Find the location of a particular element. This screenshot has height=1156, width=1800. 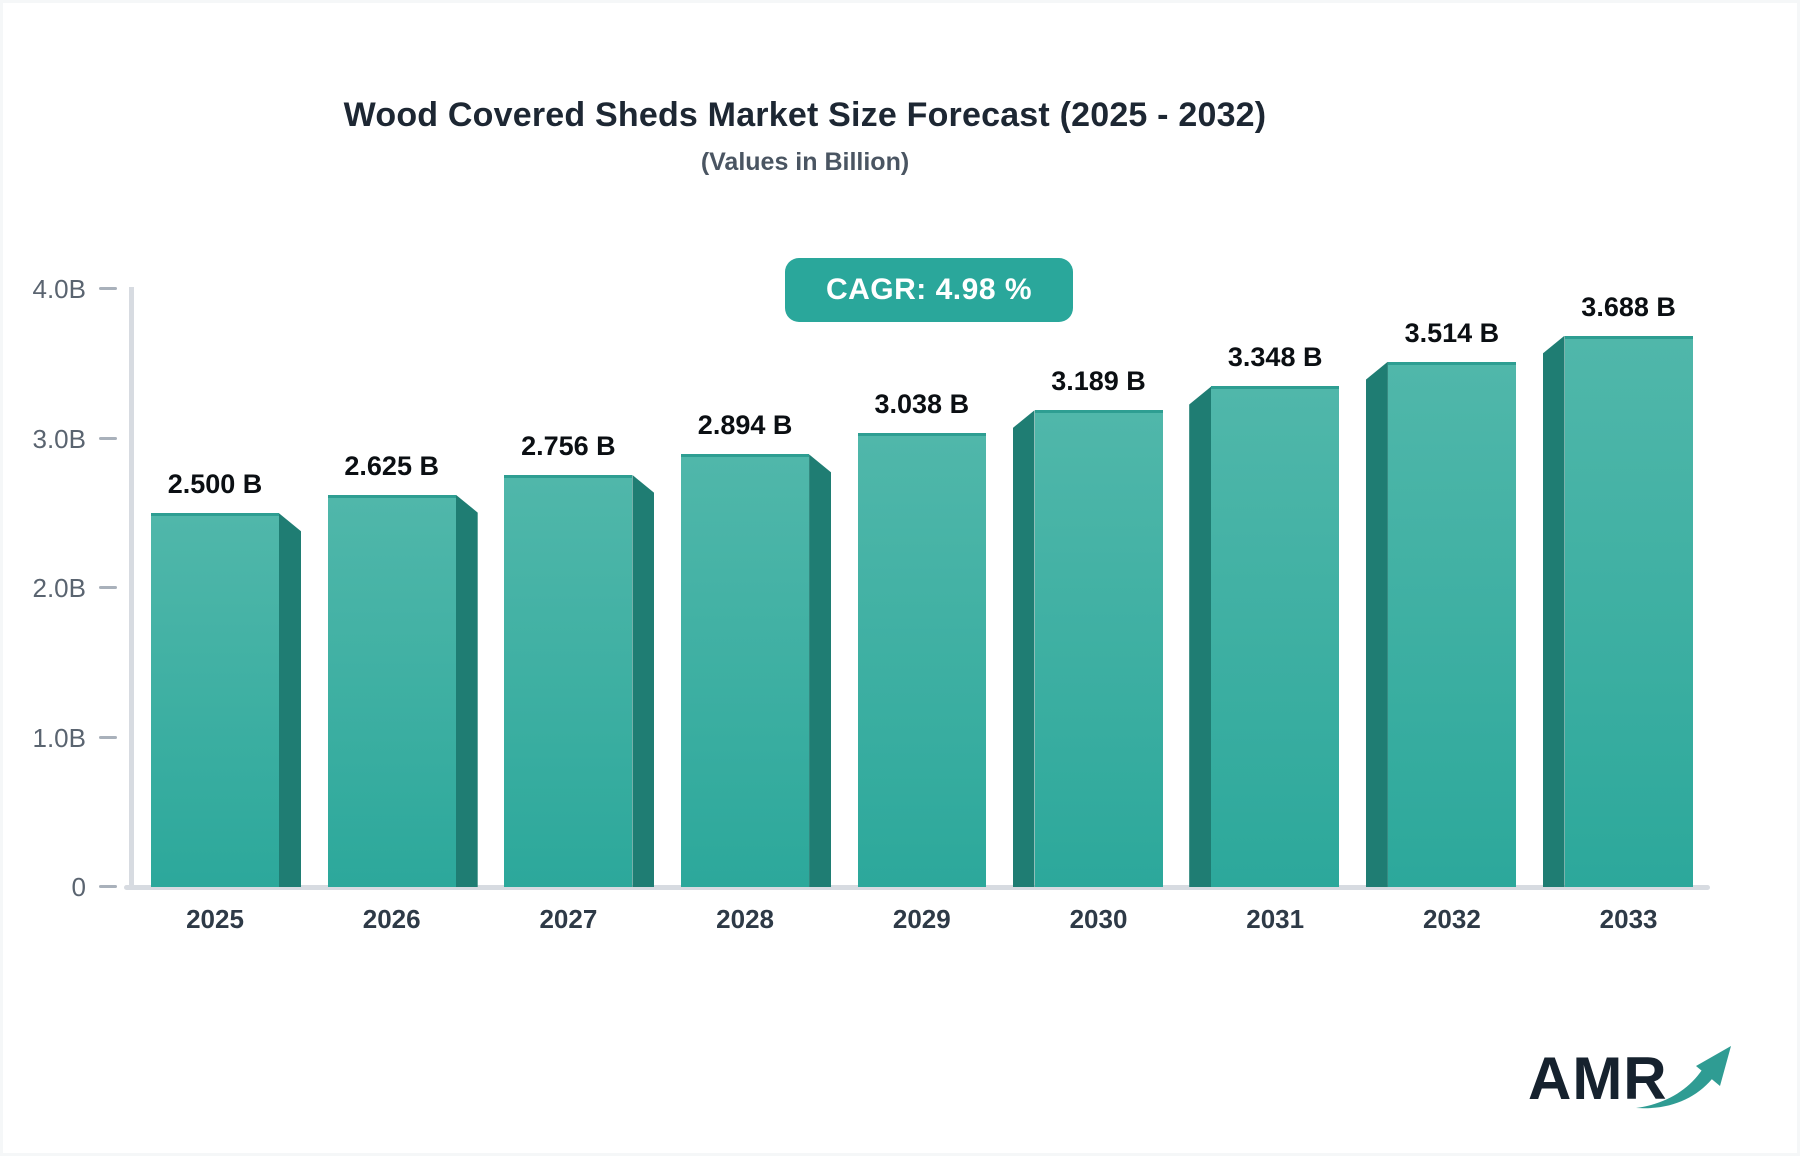

x-axis-tick-label: 2031 is located at coordinates (1275, 919).